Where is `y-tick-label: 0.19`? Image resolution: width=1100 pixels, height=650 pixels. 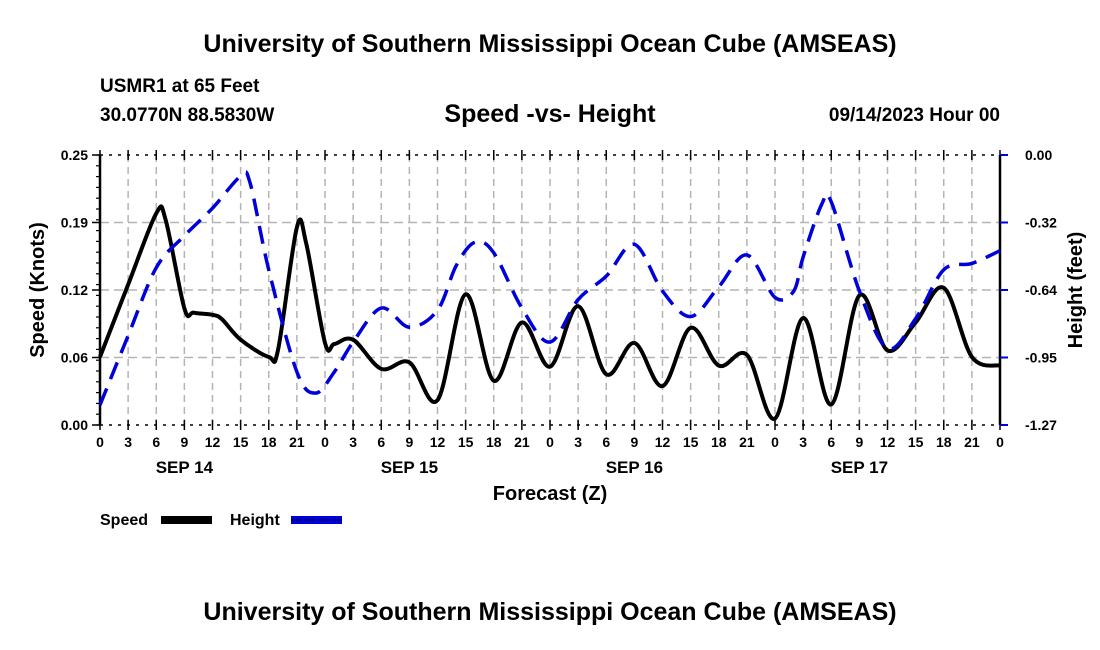
y-tick-label: 0.19 is located at coordinates (74, 223).